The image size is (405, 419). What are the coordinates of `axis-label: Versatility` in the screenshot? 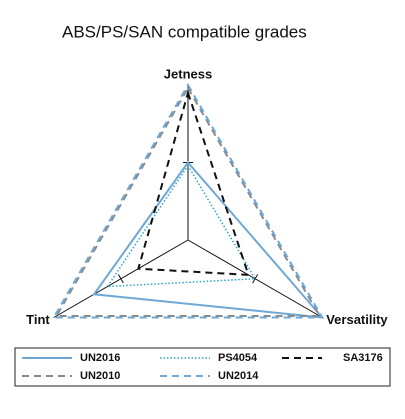 It's located at (357, 319).